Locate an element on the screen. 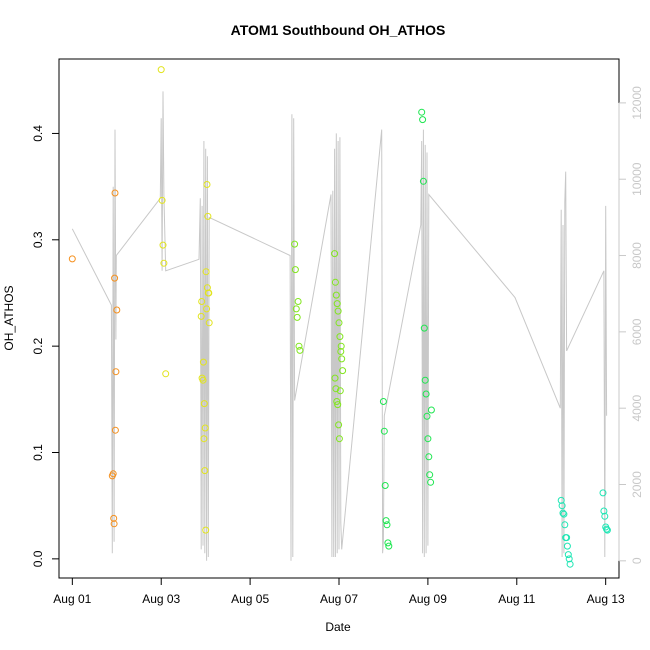 The height and width of the screenshot is (650, 650). x-tick-label: Aug 11 is located at coordinates (516, 599).